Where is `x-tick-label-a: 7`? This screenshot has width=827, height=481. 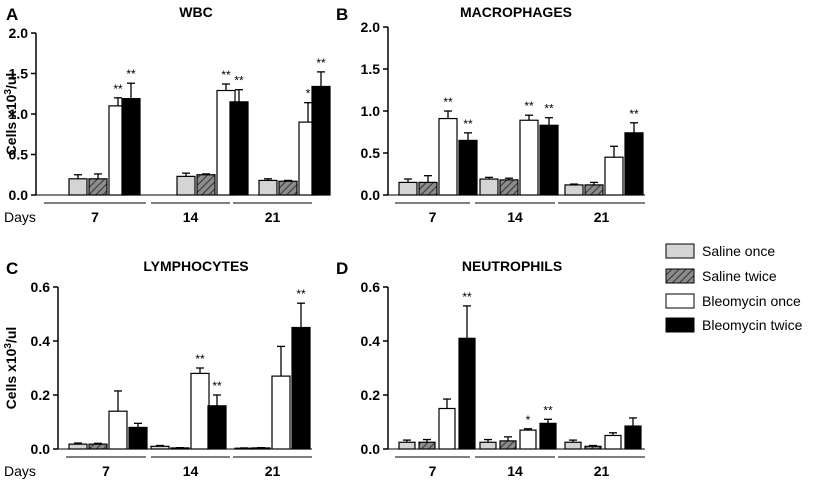 x-tick-label-a: 7 is located at coordinates (95, 217).